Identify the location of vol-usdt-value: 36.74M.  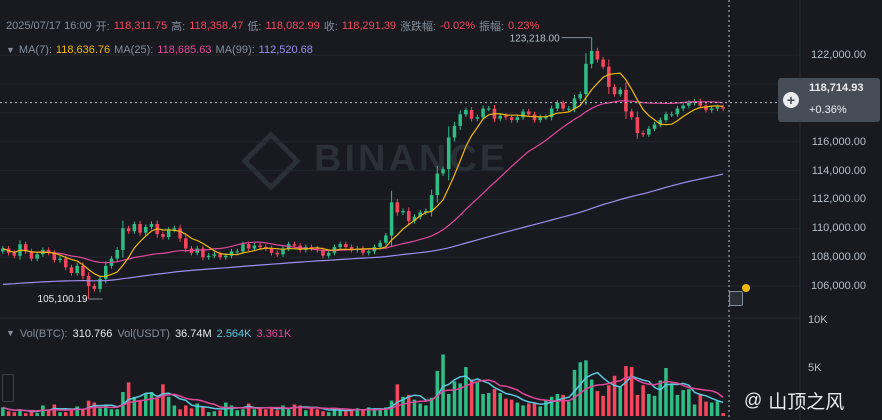
(193, 334).